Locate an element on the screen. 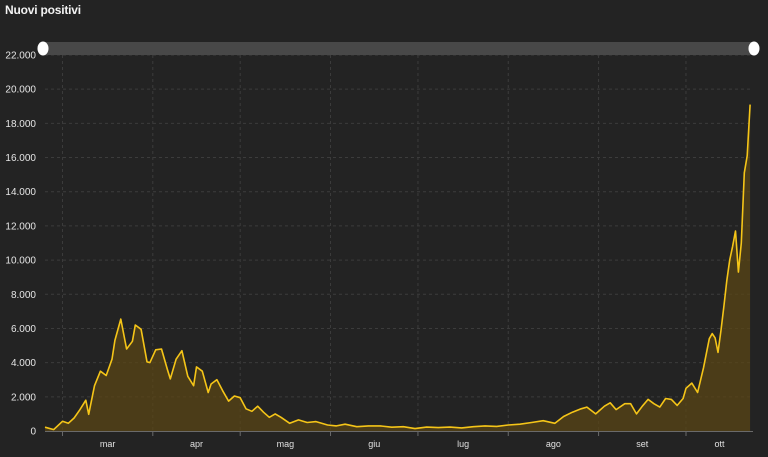 The height and width of the screenshot is (457, 768). slider-handle-right is located at coordinates (754, 48).